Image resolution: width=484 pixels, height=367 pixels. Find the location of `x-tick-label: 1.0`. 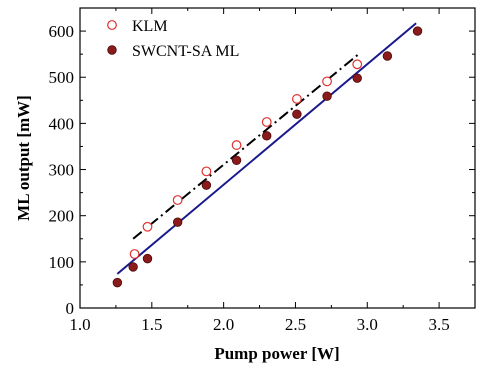

x-tick-label: 1.0 is located at coordinates (79, 324).